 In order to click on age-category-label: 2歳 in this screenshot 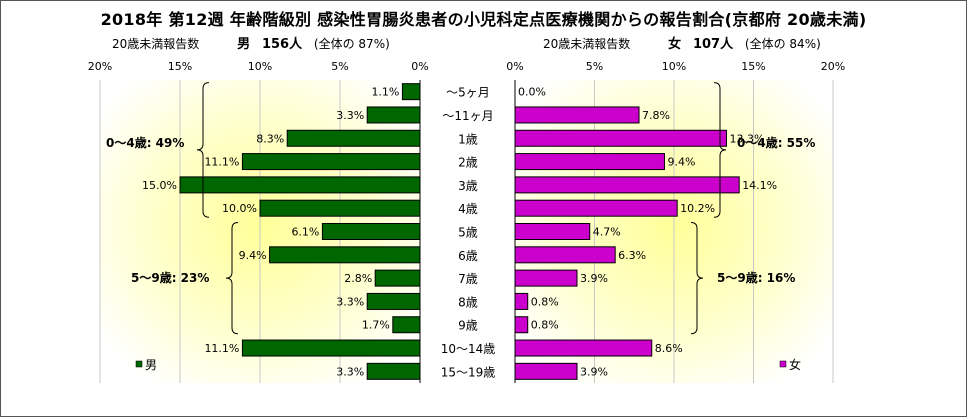, I will do `click(468, 163)`.